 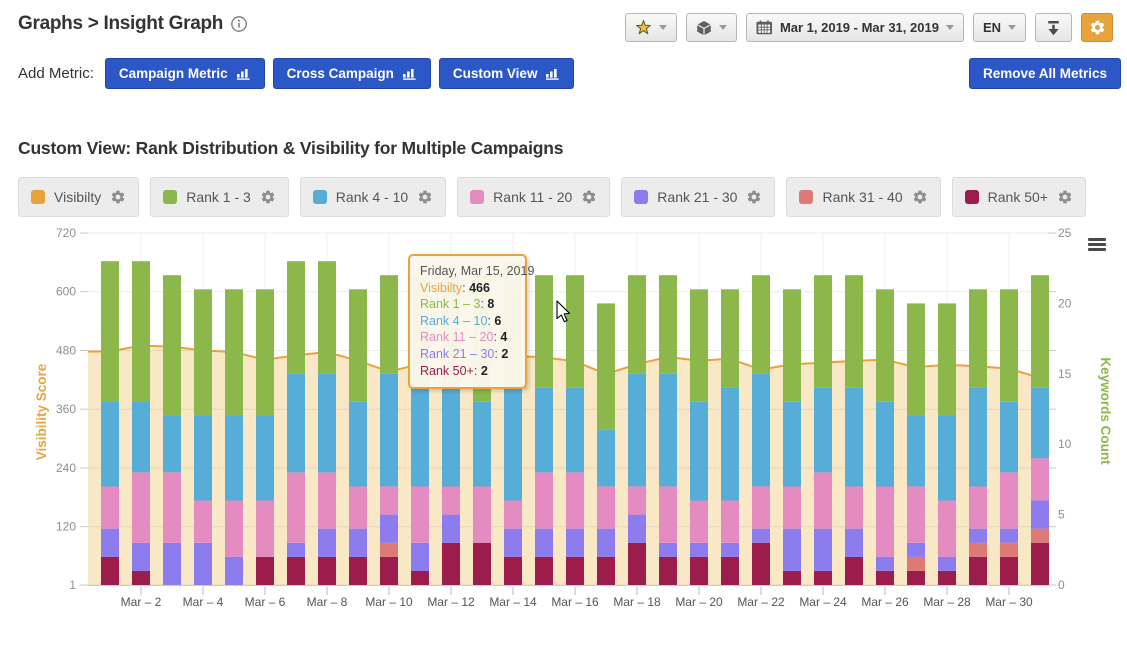 I want to click on download-button, so click(x=1053, y=27).